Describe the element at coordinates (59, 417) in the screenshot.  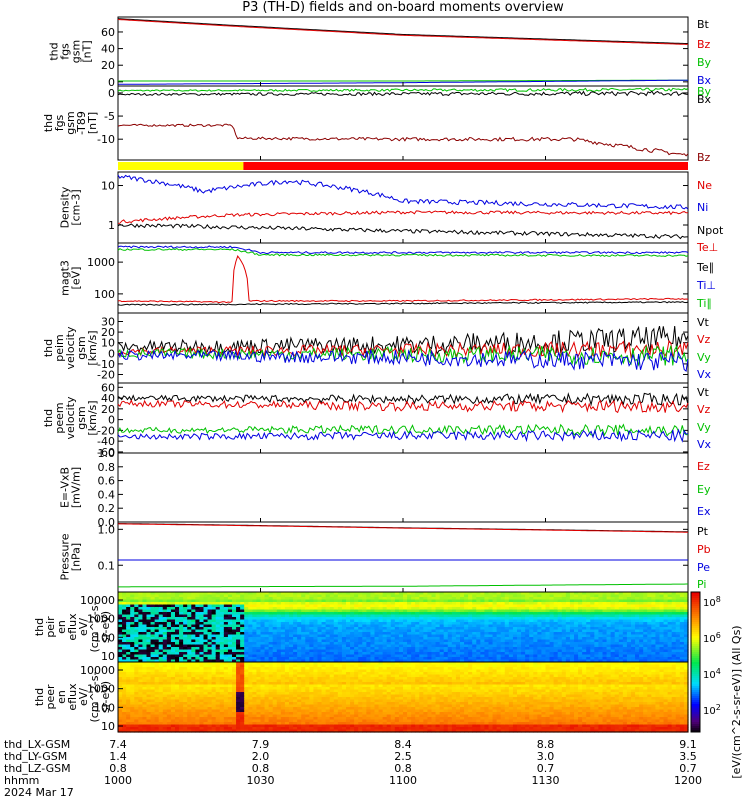
I see `ylabel-line: peem` at that location.